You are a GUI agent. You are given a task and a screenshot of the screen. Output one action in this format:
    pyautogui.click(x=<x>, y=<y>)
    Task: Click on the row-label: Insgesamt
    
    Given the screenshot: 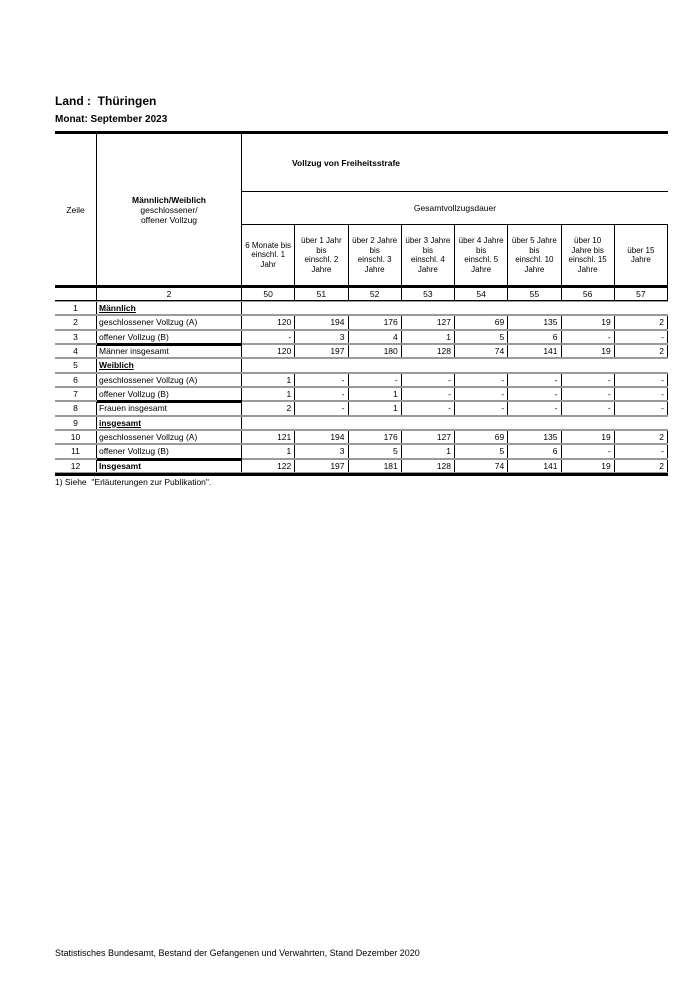 What is the action you would take?
    pyautogui.click(x=169, y=465)
    